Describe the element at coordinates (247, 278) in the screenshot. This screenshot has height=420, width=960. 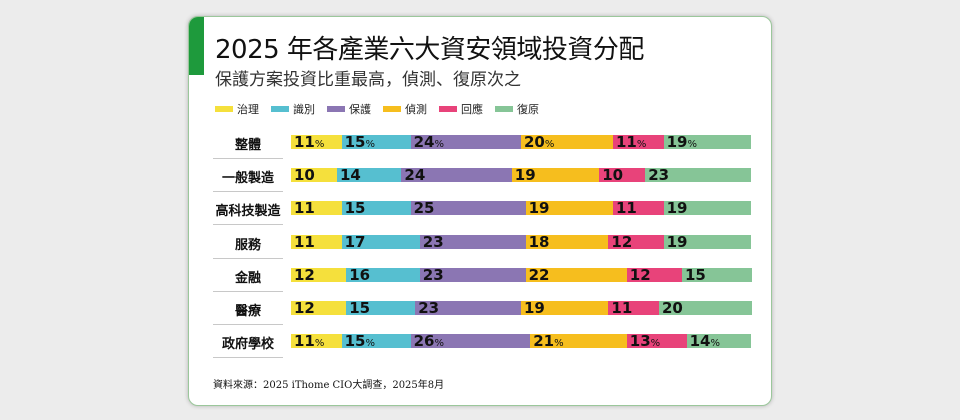
I see `category-label: 金融` at that location.